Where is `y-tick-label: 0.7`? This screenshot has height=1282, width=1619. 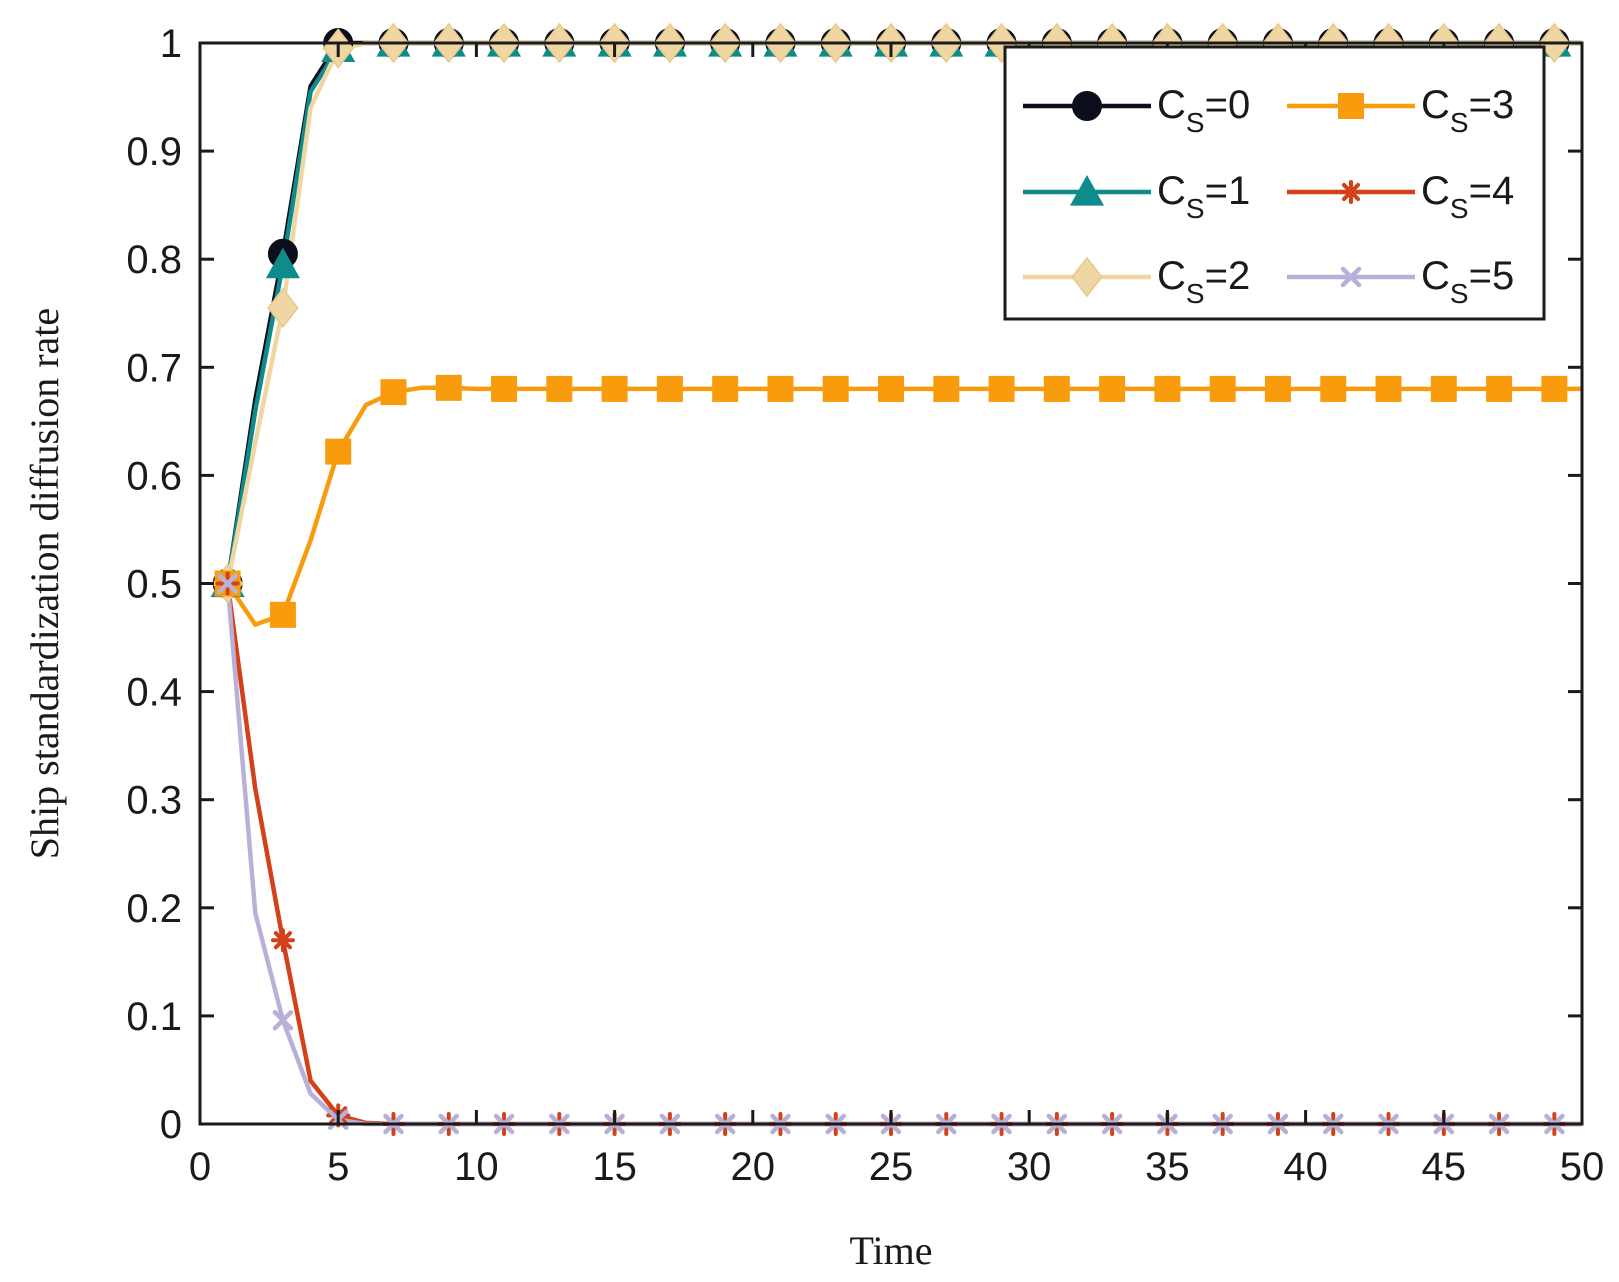 y-tick-label: 0.7 is located at coordinates (154, 368).